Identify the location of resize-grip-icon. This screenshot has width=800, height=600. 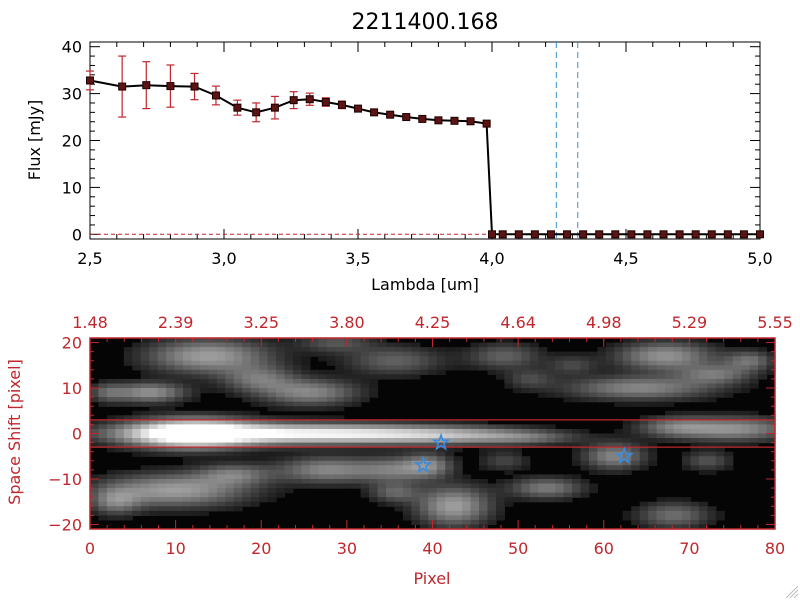
(792, 592).